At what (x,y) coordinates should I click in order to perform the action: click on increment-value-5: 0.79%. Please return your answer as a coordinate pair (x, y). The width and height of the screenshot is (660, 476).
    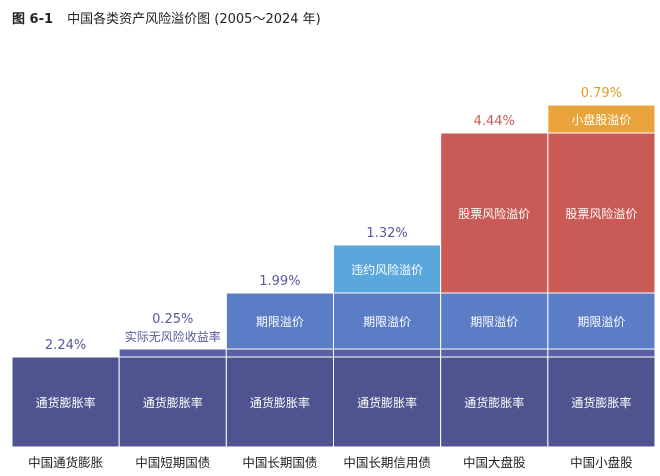
    Looking at the image, I should click on (601, 93).